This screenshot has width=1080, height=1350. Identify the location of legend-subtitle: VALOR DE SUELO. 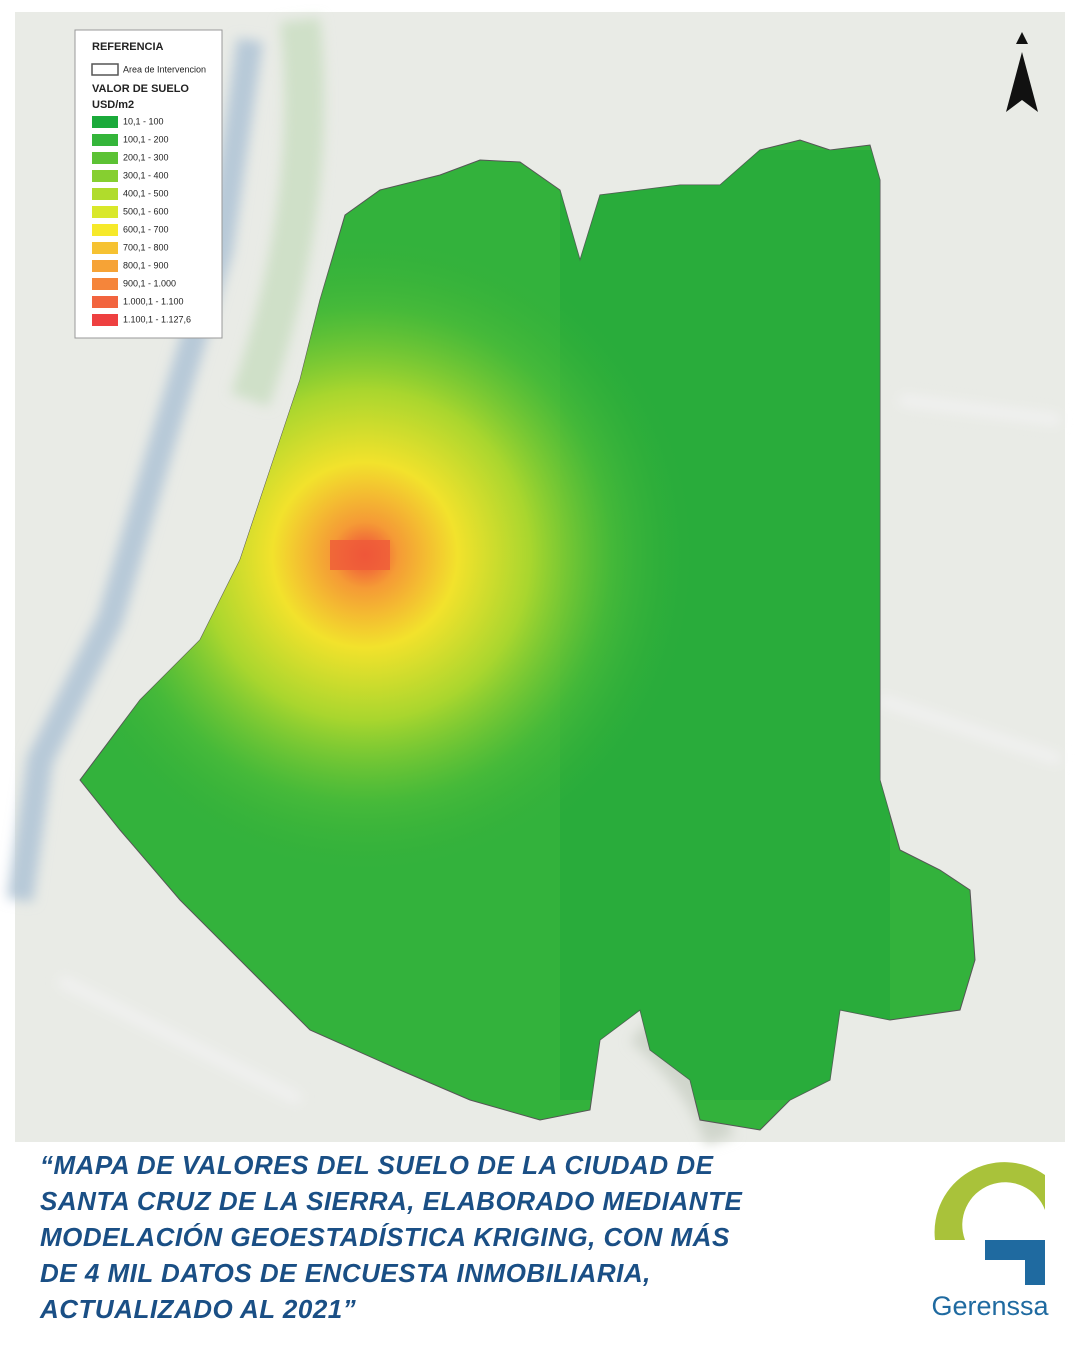
(140, 89).